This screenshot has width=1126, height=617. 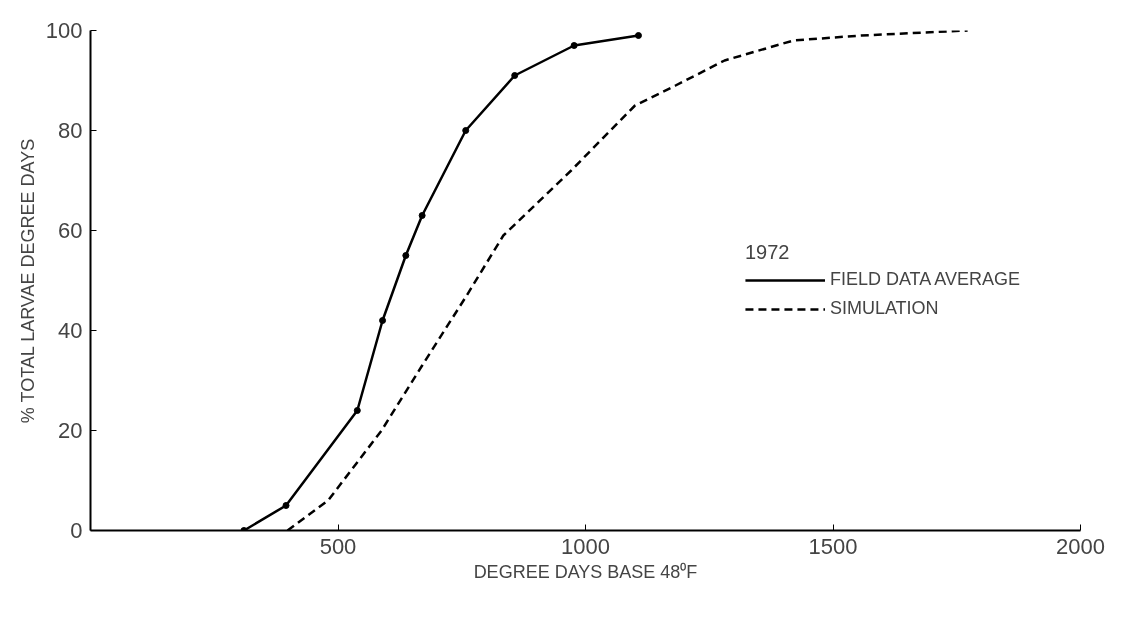 What do you see at coordinates (70, 430) in the screenshot?
I see `y-tick-label: 20` at bounding box center [70, 430].